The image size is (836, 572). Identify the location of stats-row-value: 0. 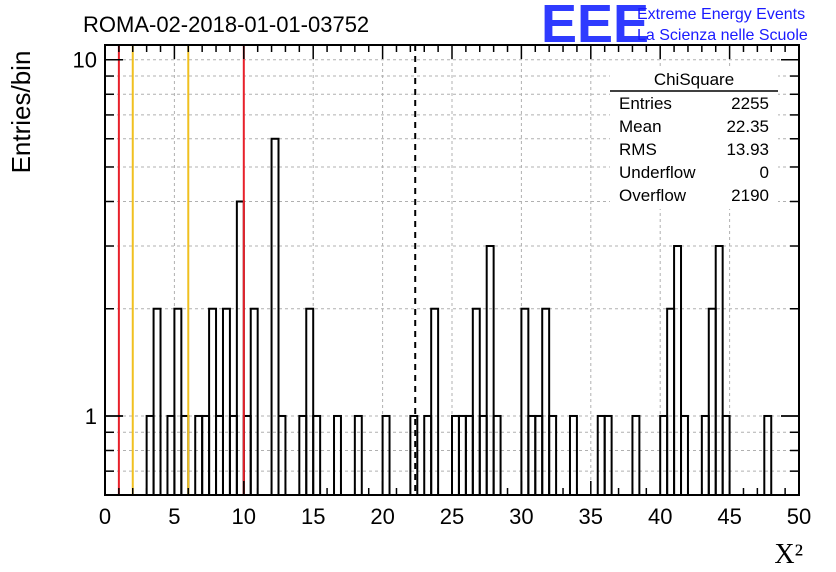
(764, 172).